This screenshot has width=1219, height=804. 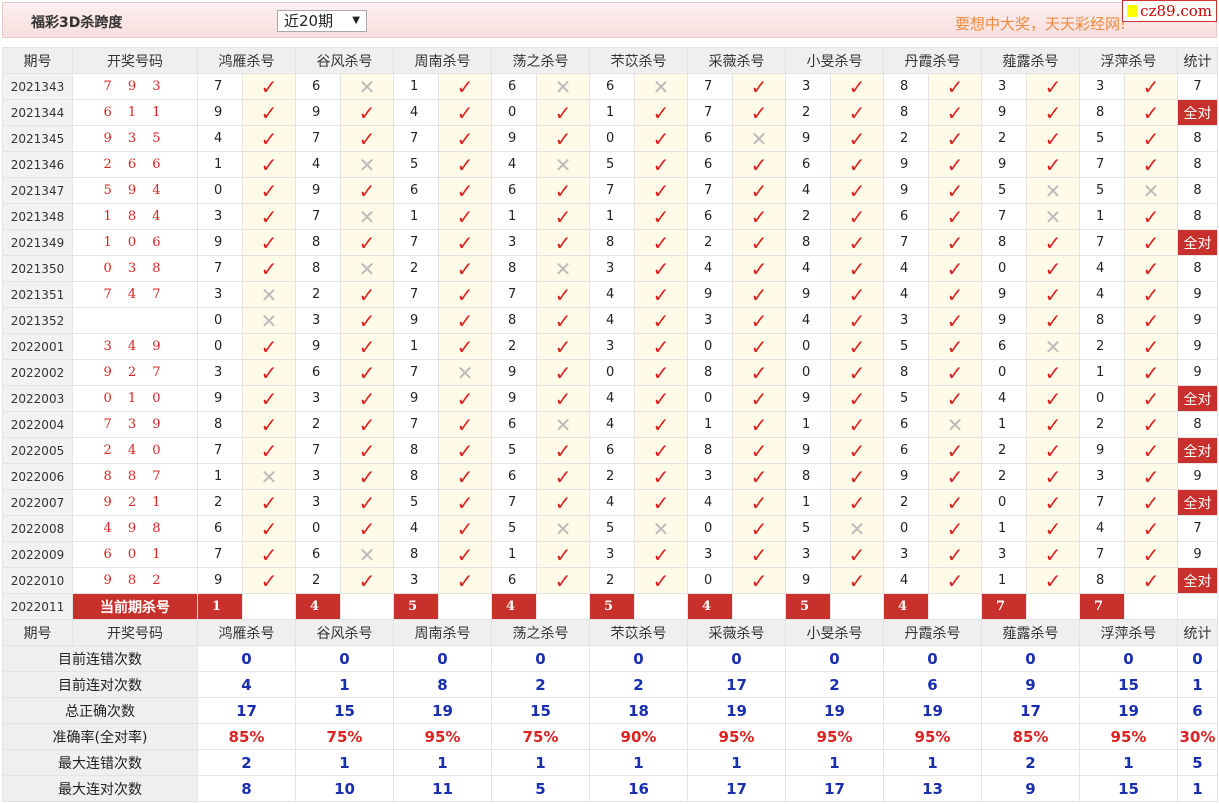 I want to click on column-header-expert: 芣苡杀号, so click(x=638, y=632).